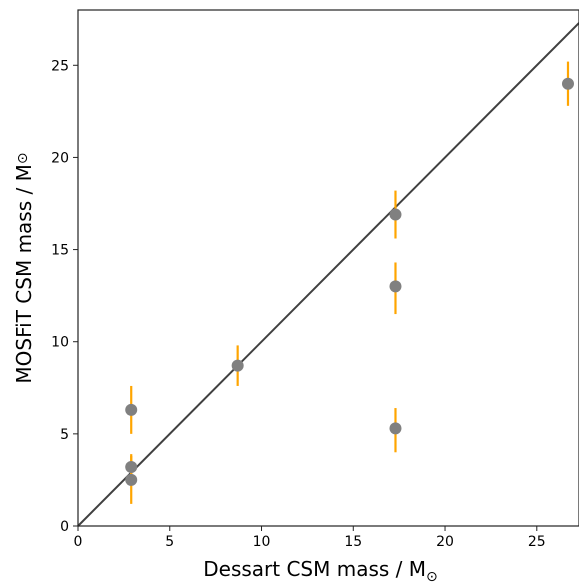 The width and height of the screenshot is (579, 582). I want to click on x-tick-label-10: 10, so click(262, 542).